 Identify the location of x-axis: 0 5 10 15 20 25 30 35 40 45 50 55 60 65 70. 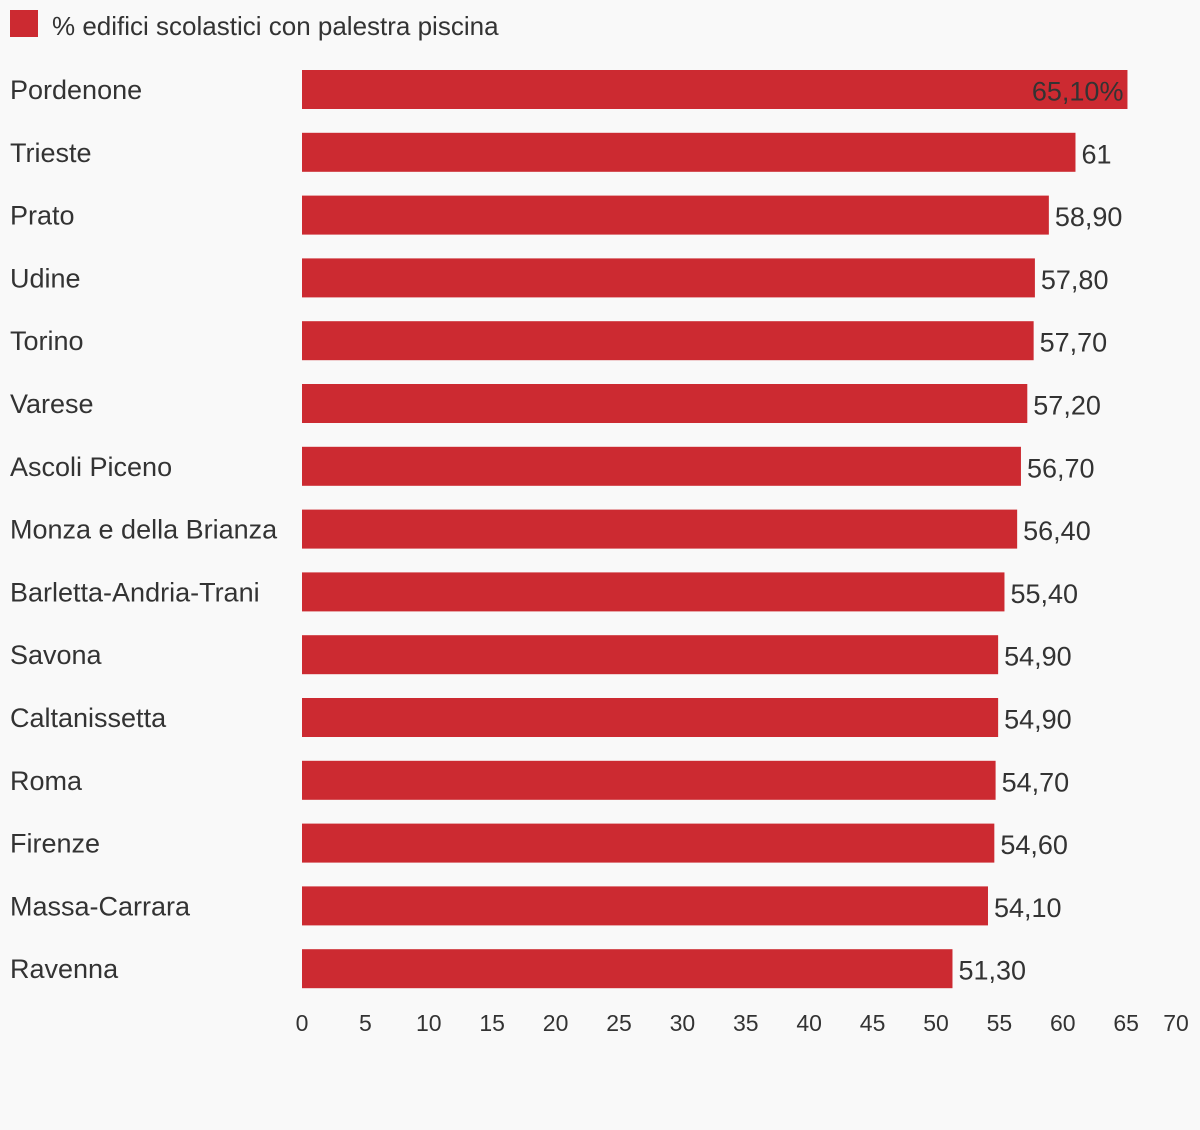
(742, 1023).